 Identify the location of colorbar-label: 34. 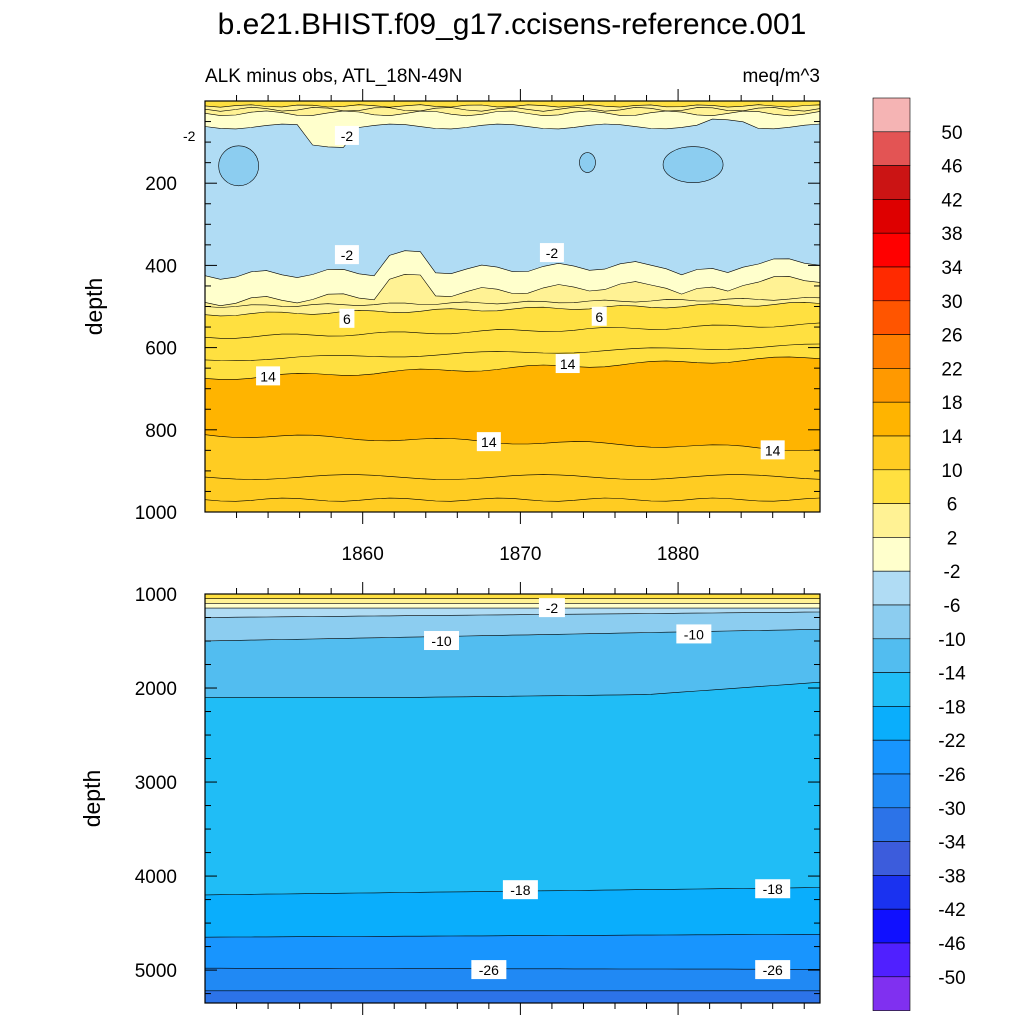
(952, 268).